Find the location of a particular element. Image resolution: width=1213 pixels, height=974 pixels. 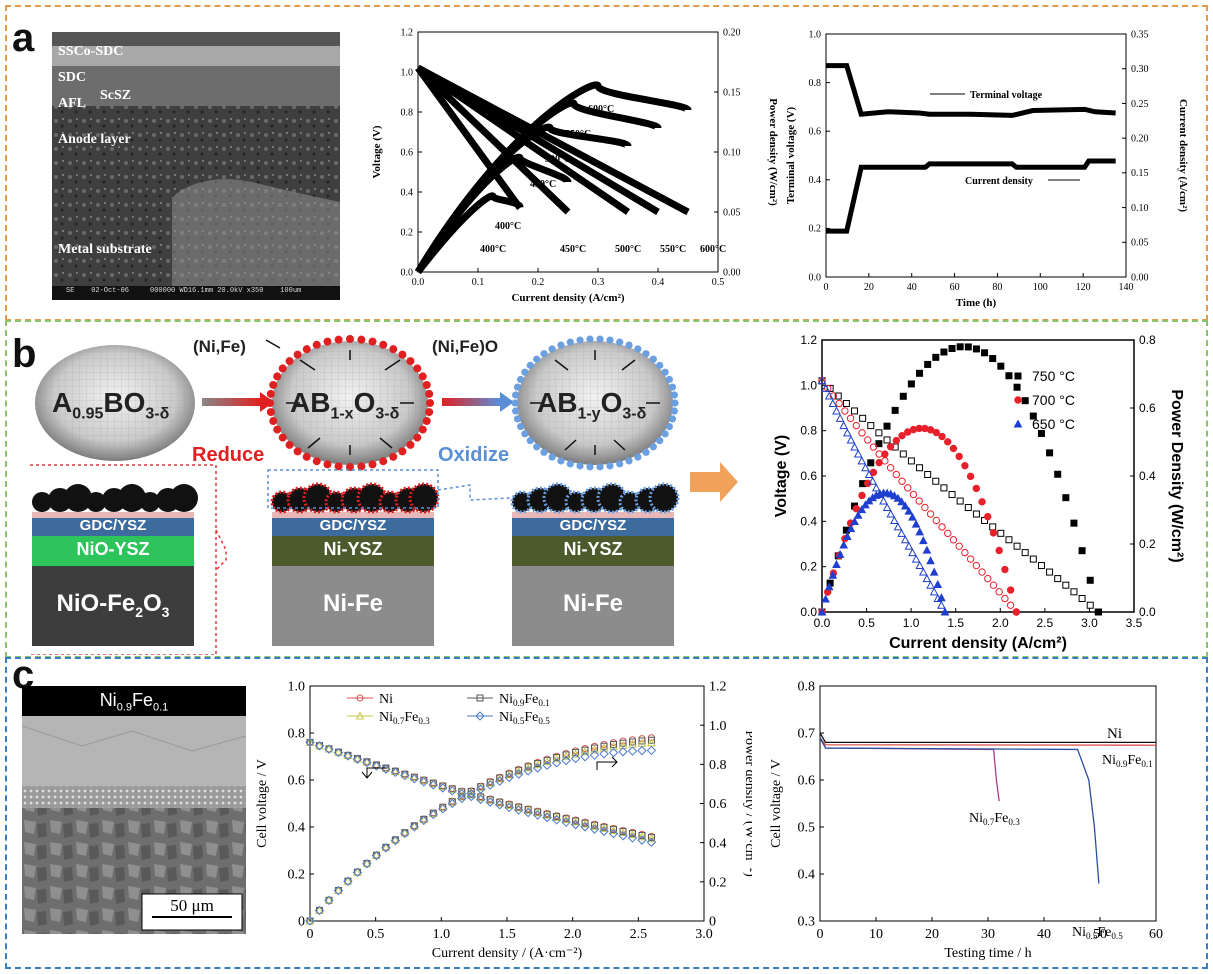

y-axis-label: Cell voltage / V is located at coordinates (262, 803).